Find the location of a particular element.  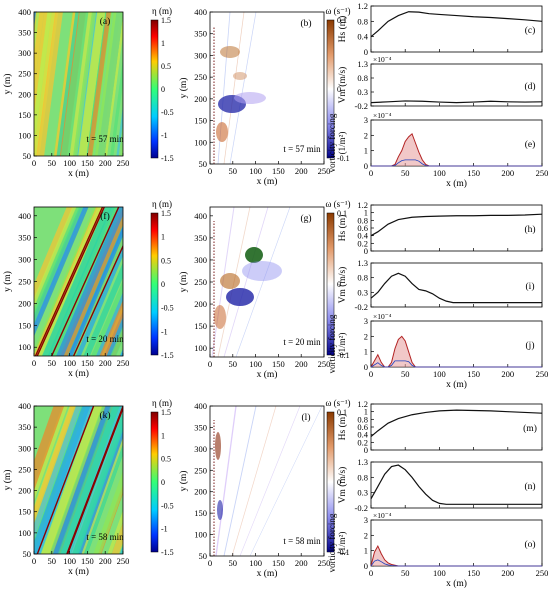

colorbar-tick-label: -0.1 is located at coordinates (343, 552).